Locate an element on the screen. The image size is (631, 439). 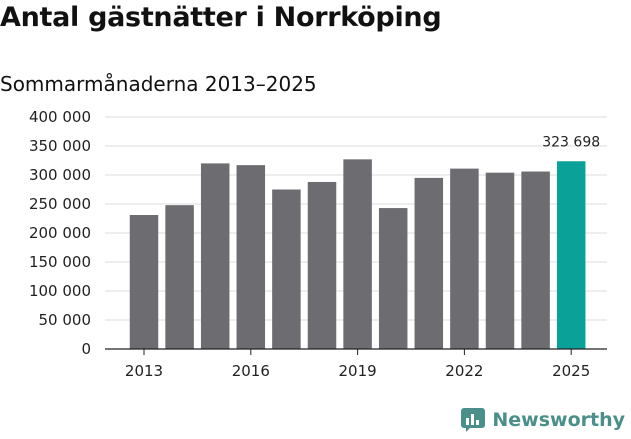
bar-2015 is located at coordinates (215, 256).